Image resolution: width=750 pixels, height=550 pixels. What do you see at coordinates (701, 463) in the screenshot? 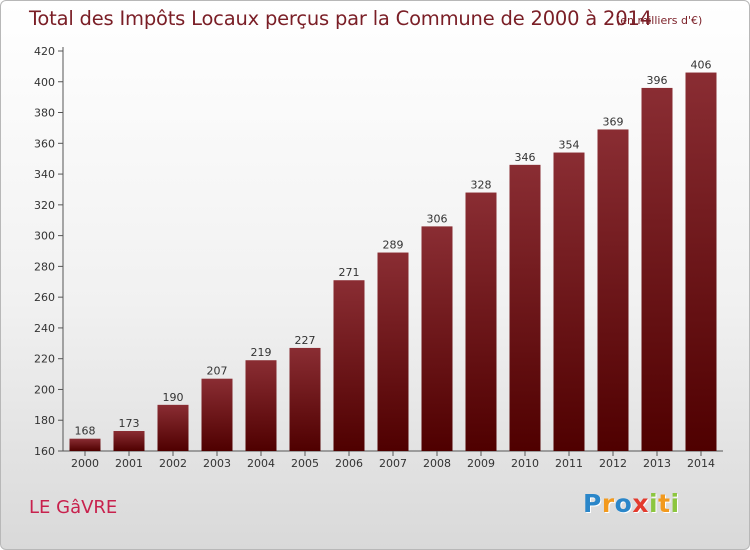
I see `x-tick-label: 2014` at bounding box center [701, 463].